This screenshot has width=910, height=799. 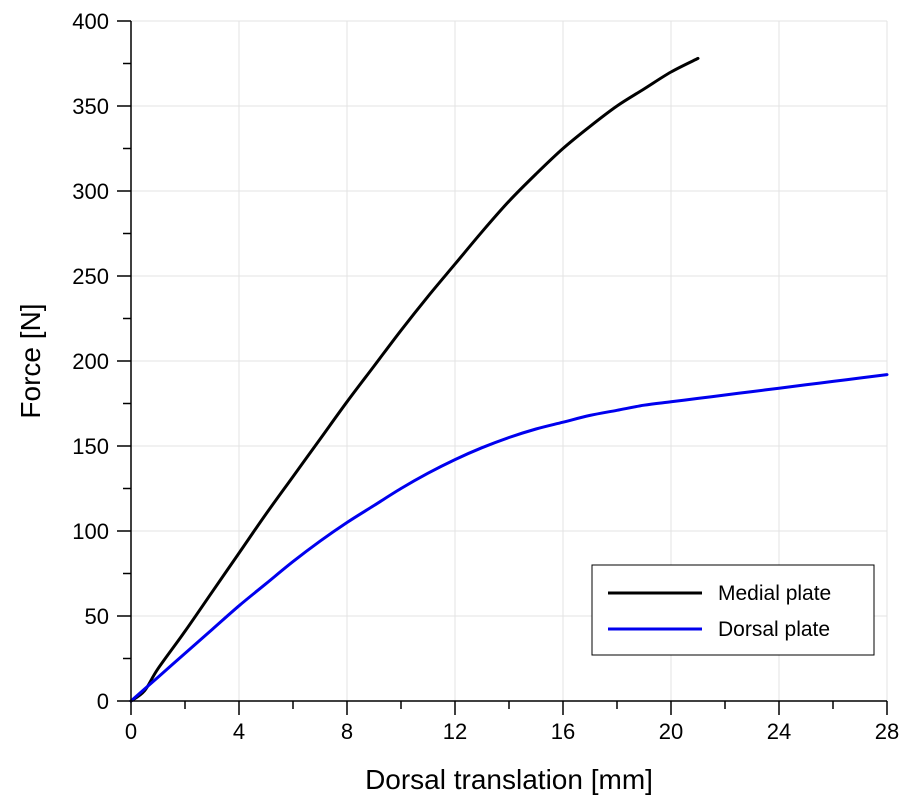 What do you see at coordinates (90, 191) in the screenshot?
I see `y-tick-label: 300` at bounding box center [90, 191].